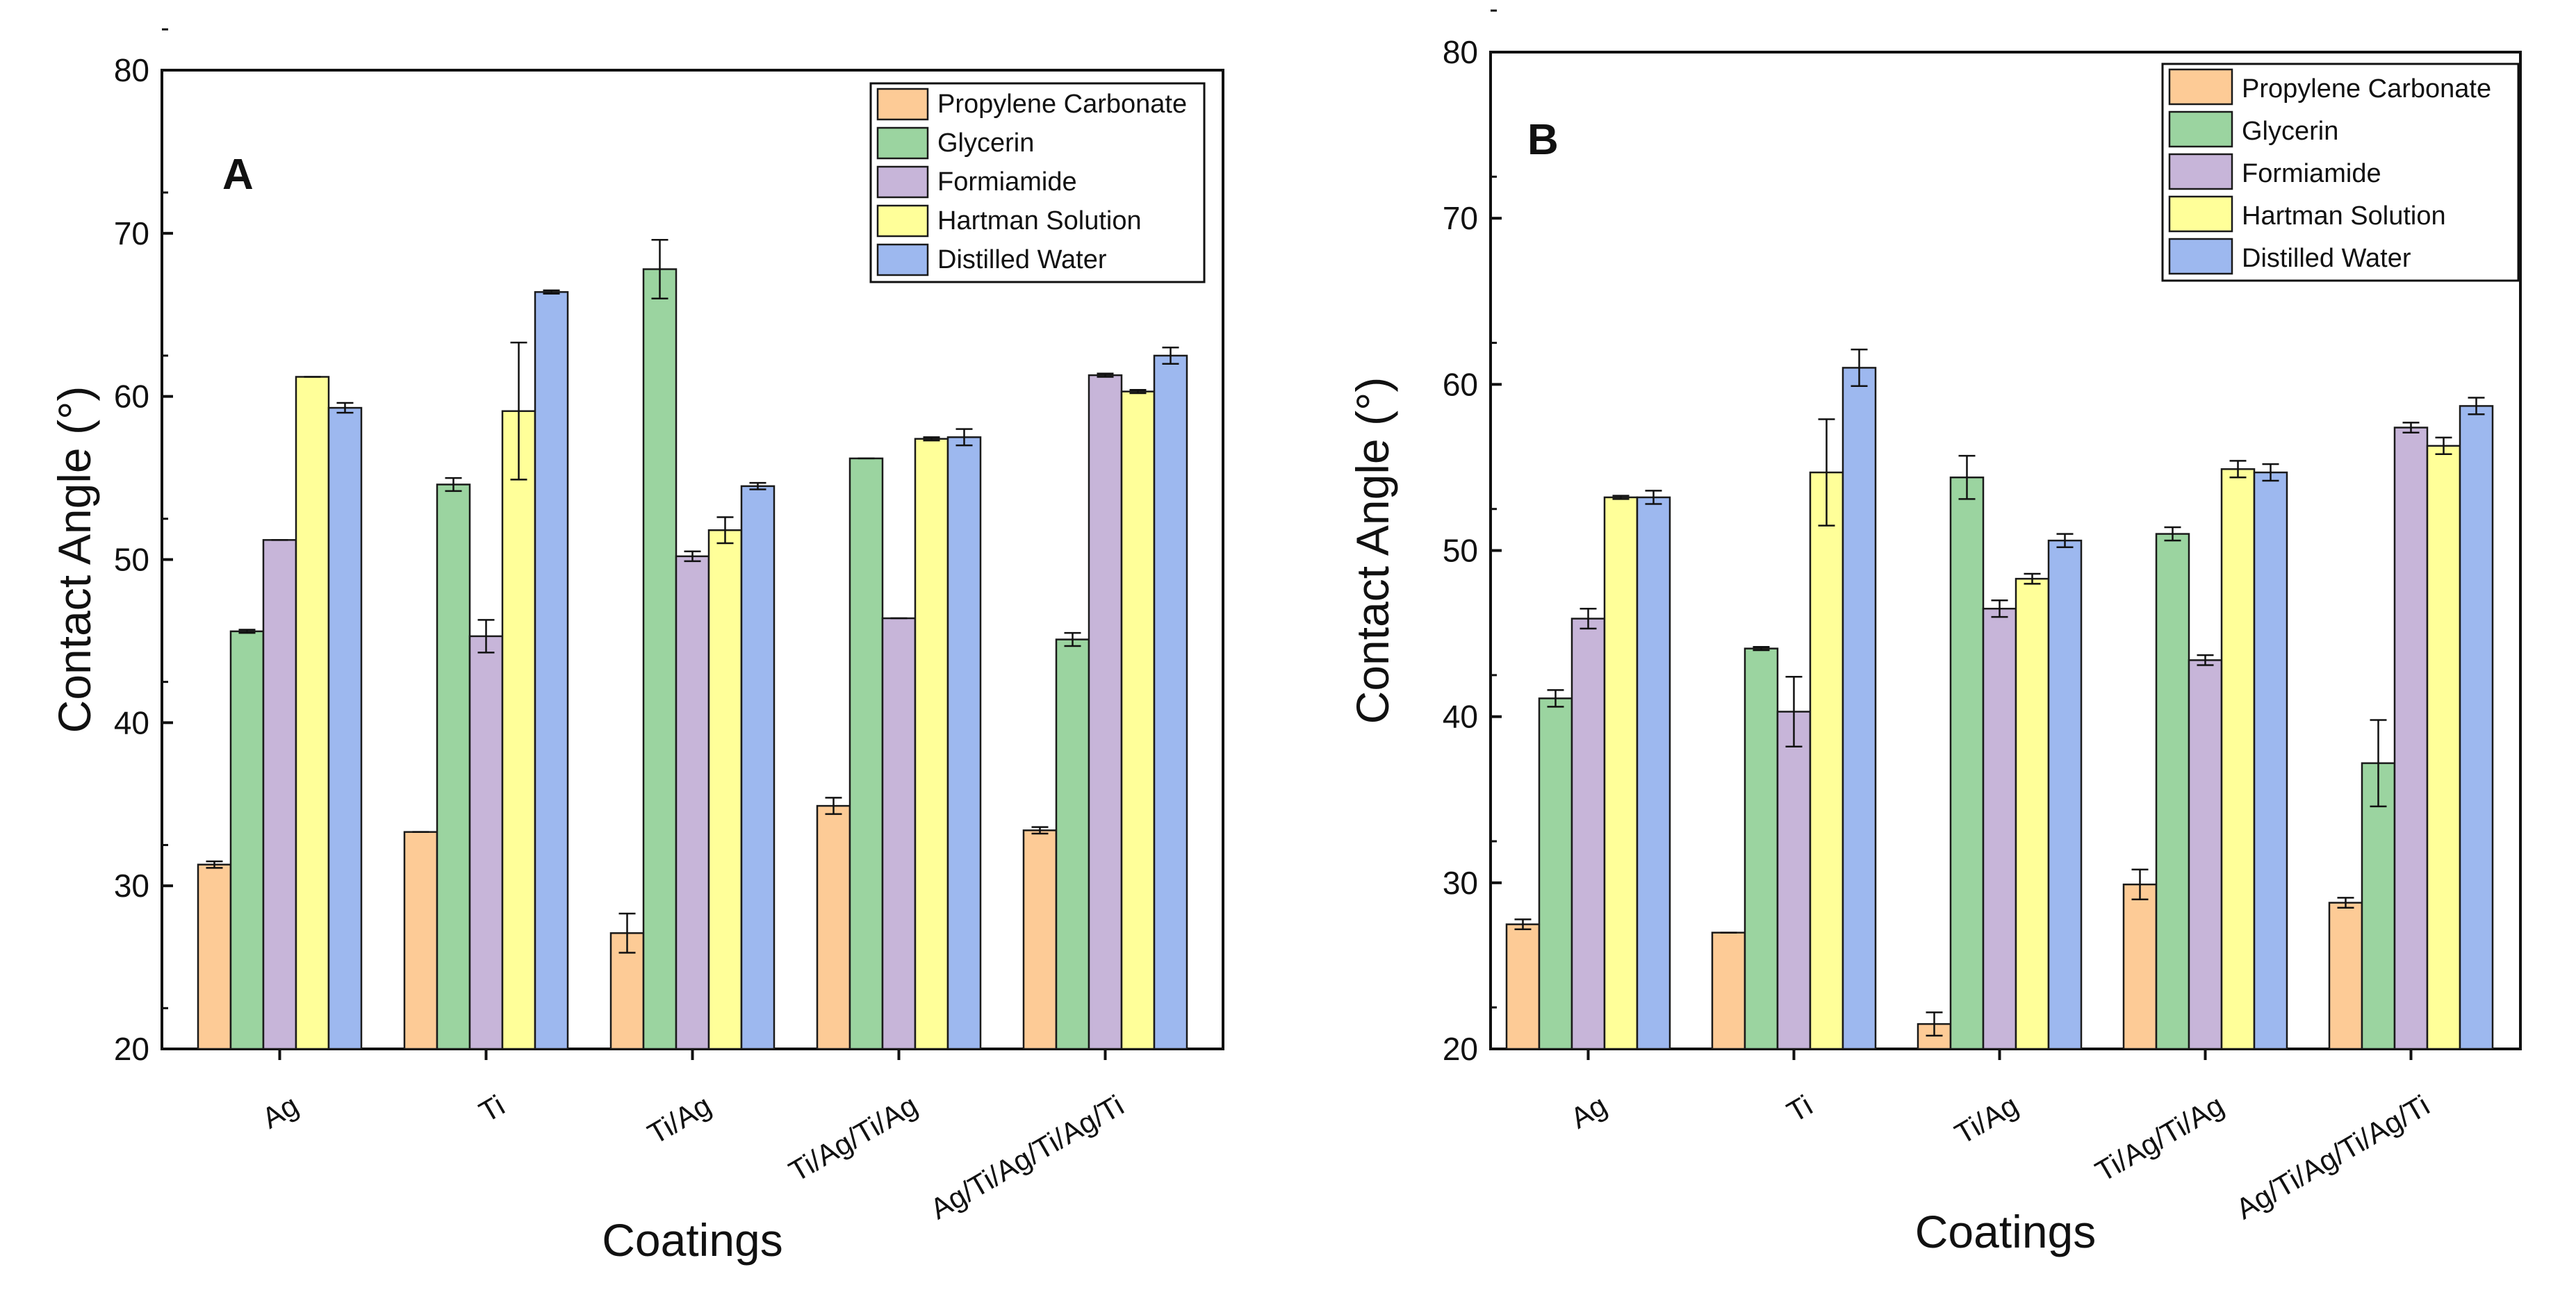 The height and width of the screenshot is (1299, 2576). I want to click on panel-letter: B, so click(1543, 140).